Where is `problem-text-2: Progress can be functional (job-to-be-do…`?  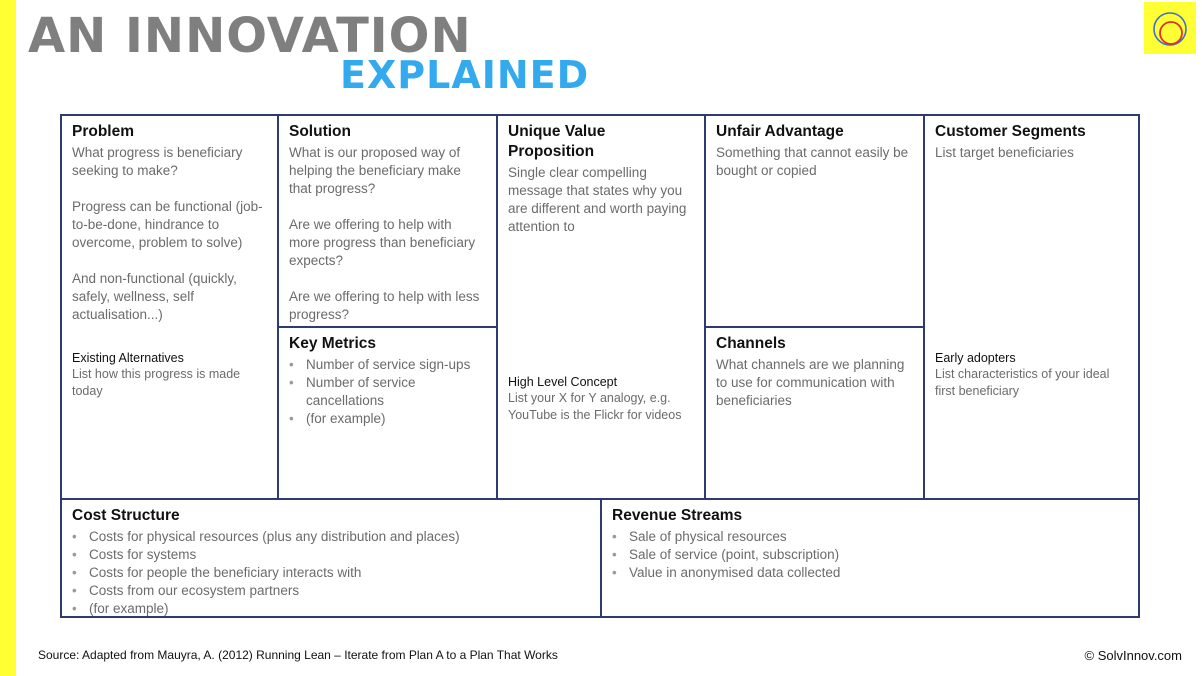
problem-text-2: Progress can be functional (job-to-be-do… is located at coordinates (167, 224).